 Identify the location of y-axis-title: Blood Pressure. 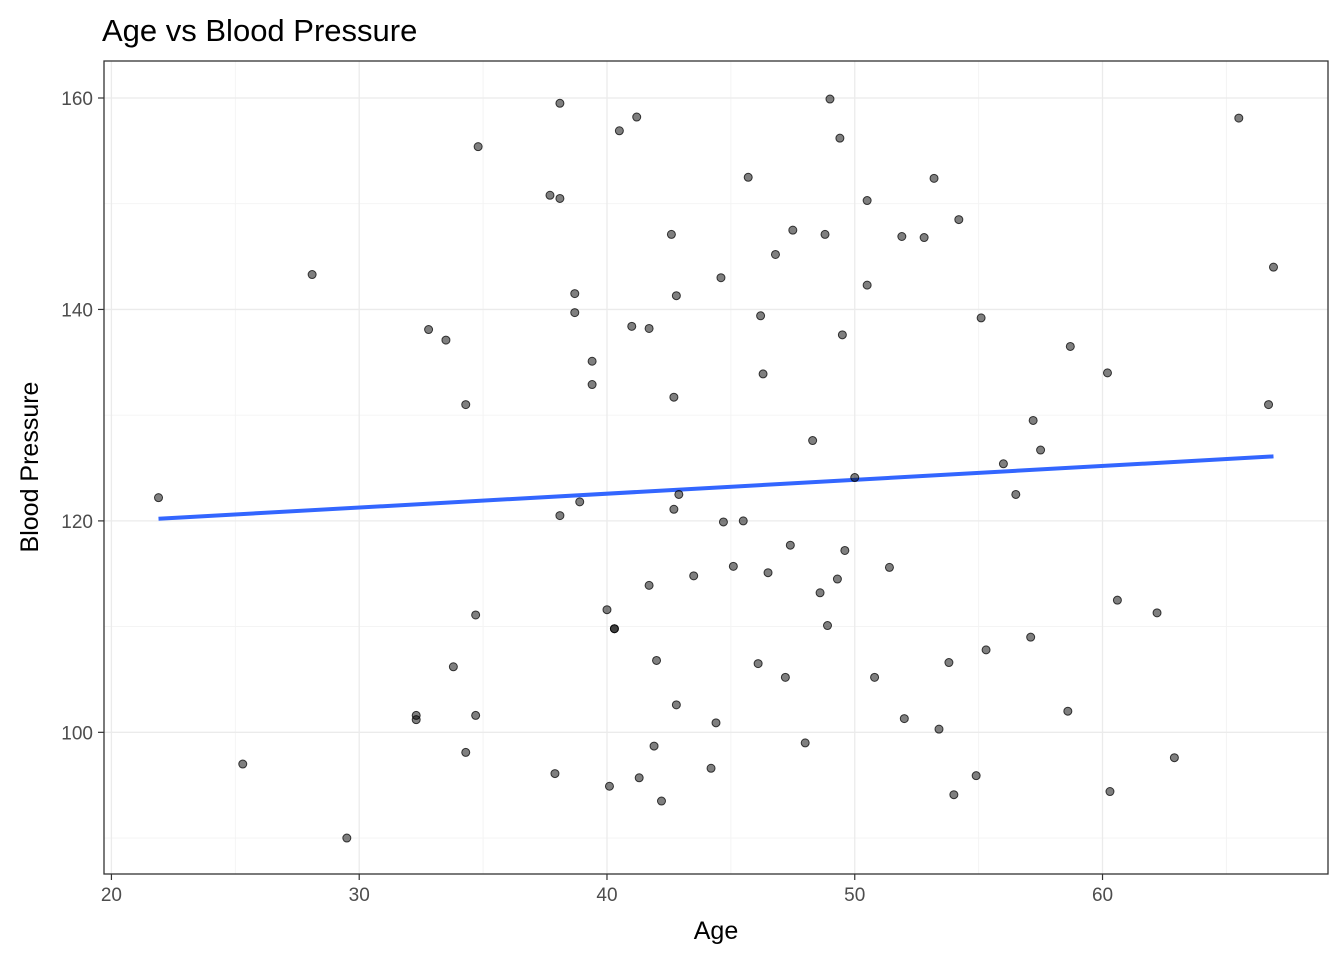
(30, 467).